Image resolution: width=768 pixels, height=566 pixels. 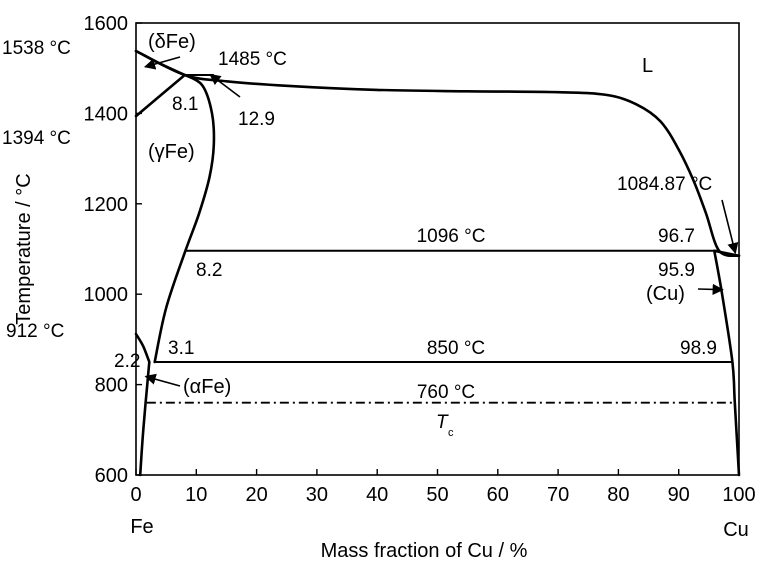 I want to click on gamma-fe-solvus-curve, so click(x=184, y=218).